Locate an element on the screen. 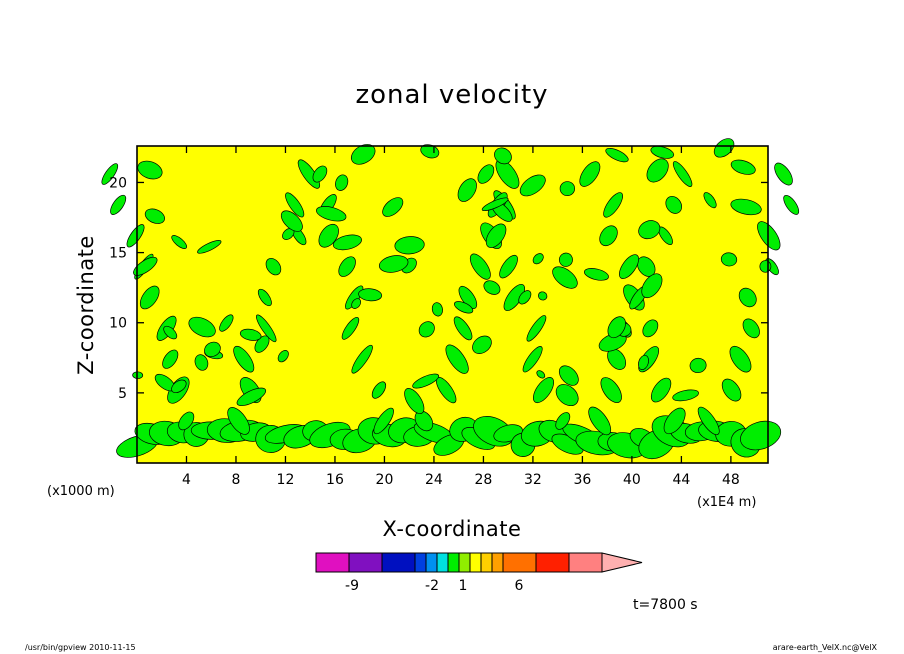  y-unit-label: (x1000 m) is located at coordinates (81, 491).